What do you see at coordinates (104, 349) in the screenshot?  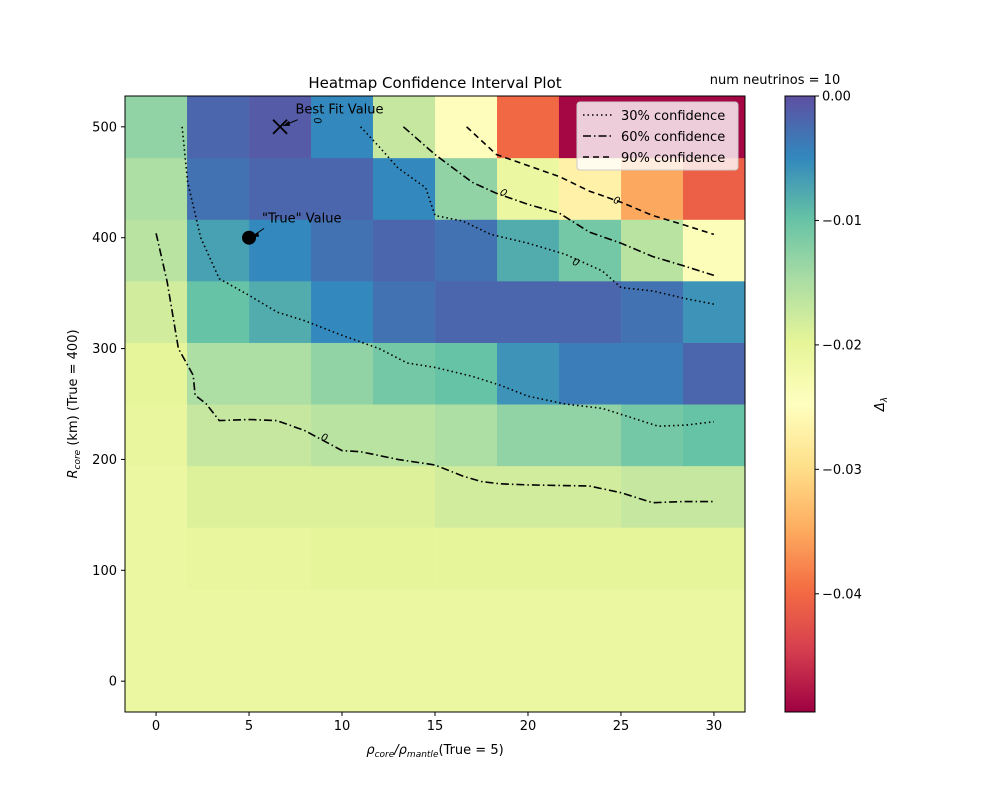 I see `y-tick-label: 300` at bounding box center [104, 349].